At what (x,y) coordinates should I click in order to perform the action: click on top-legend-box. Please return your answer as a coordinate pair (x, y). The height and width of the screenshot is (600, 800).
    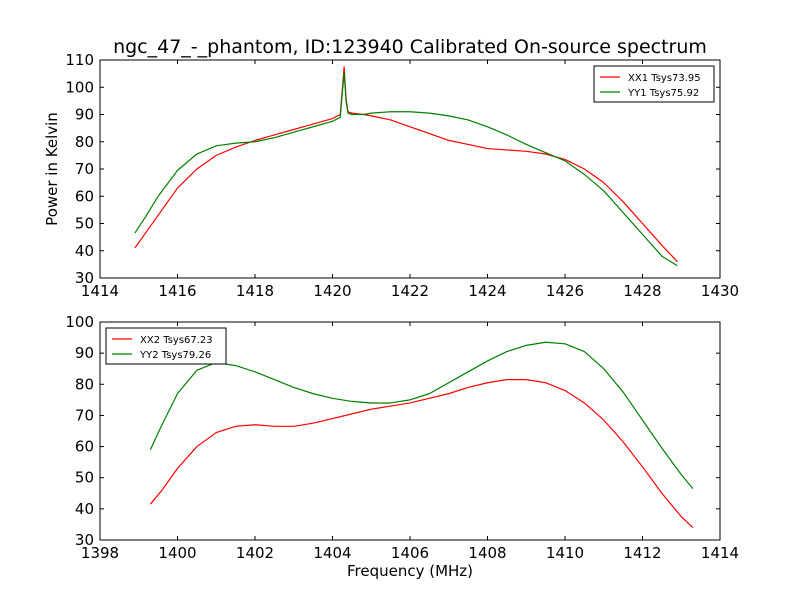
    Looking at the image, I should click on (654, 84).